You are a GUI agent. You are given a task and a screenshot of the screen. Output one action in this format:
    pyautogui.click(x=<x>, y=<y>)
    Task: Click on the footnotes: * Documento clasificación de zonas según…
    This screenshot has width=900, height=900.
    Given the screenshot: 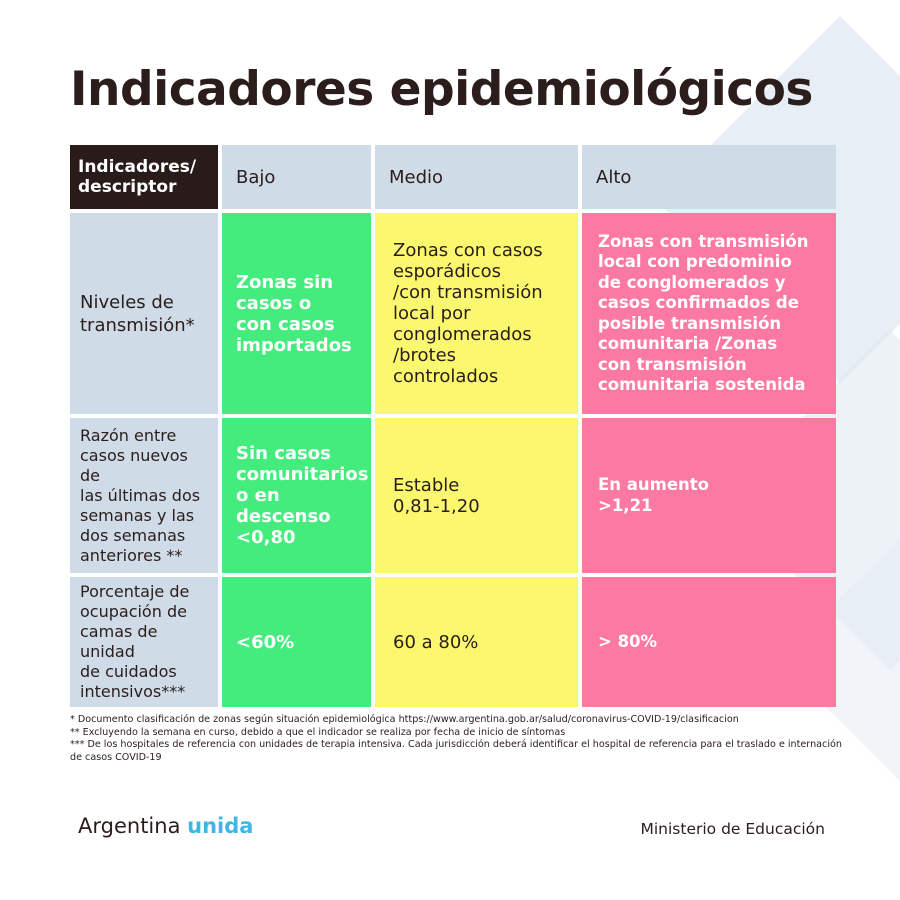 What is the action you would take?
    pyautogui.click(x=460, y=739)
    